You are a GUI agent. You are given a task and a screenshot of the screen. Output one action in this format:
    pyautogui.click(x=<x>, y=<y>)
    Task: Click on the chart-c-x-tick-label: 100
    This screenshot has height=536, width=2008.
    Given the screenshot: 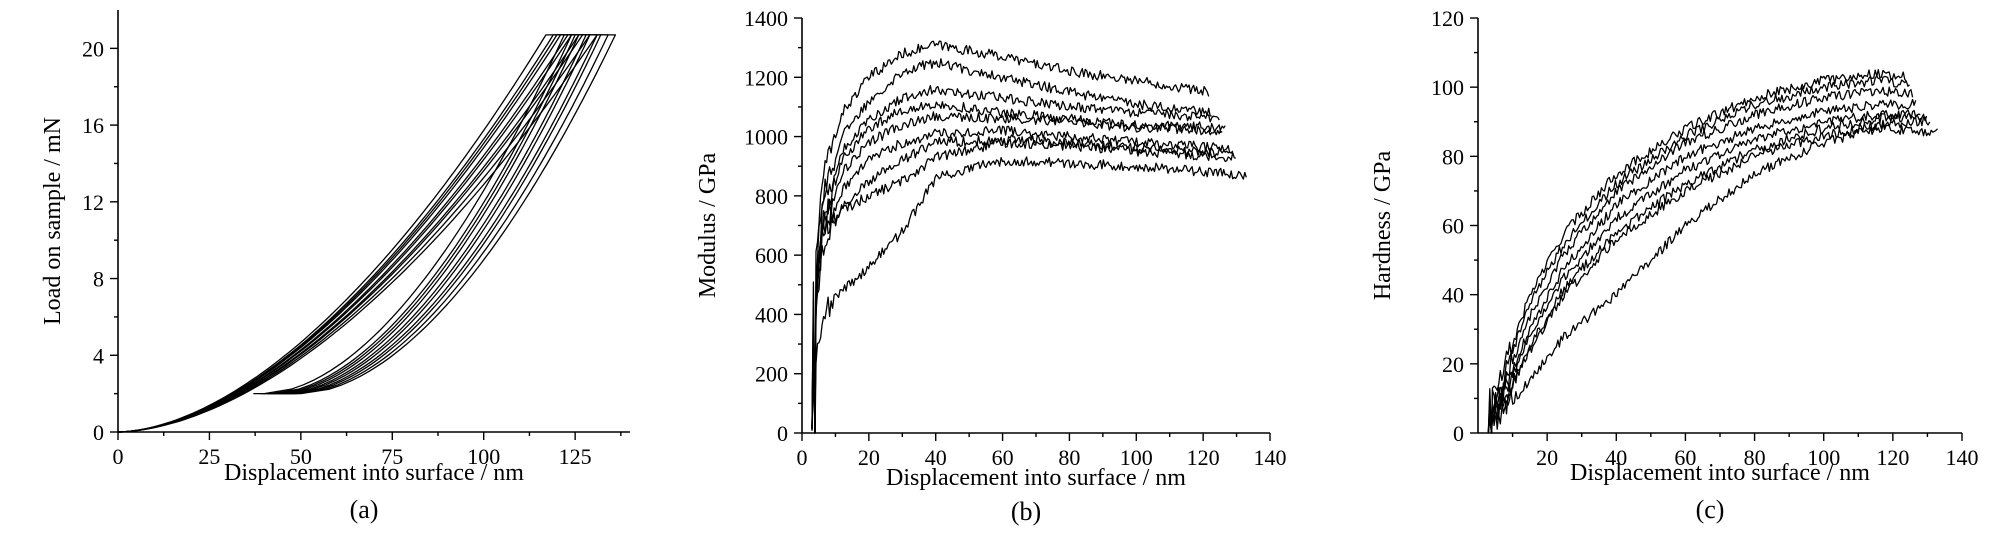 What is the action you would take?
    pyautogui.click(x=1823, y=457)
    